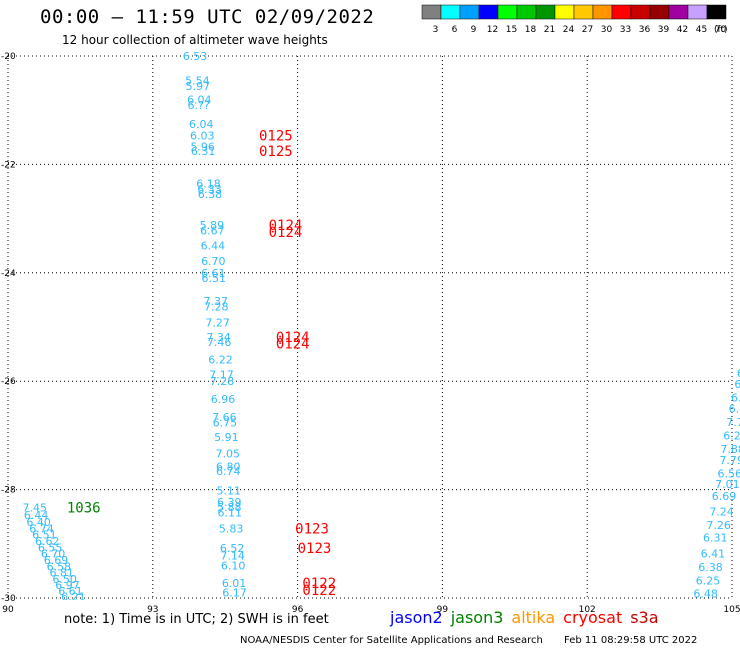 This screenshot has height=650, width=740. I want to click on wave-height-value: 6.67, so click(212, 231).